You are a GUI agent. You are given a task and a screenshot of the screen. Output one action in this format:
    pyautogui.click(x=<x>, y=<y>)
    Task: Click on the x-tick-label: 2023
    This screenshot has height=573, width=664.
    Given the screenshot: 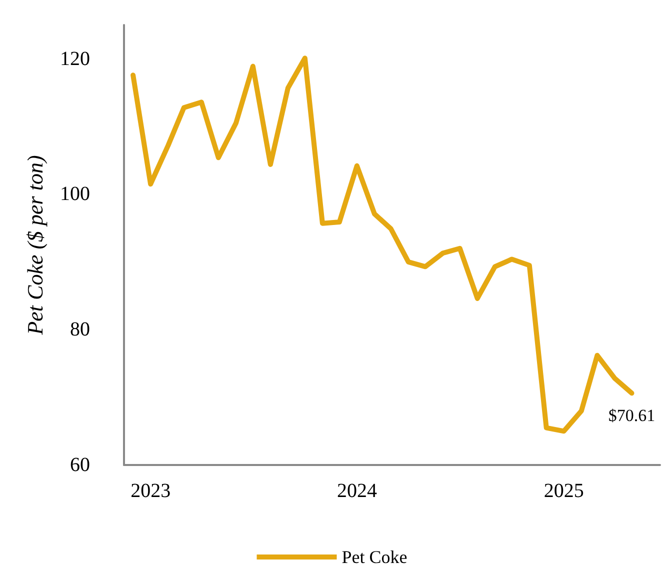 What is the action you would take?
    pyautogui.click(x=150, y=491)
    